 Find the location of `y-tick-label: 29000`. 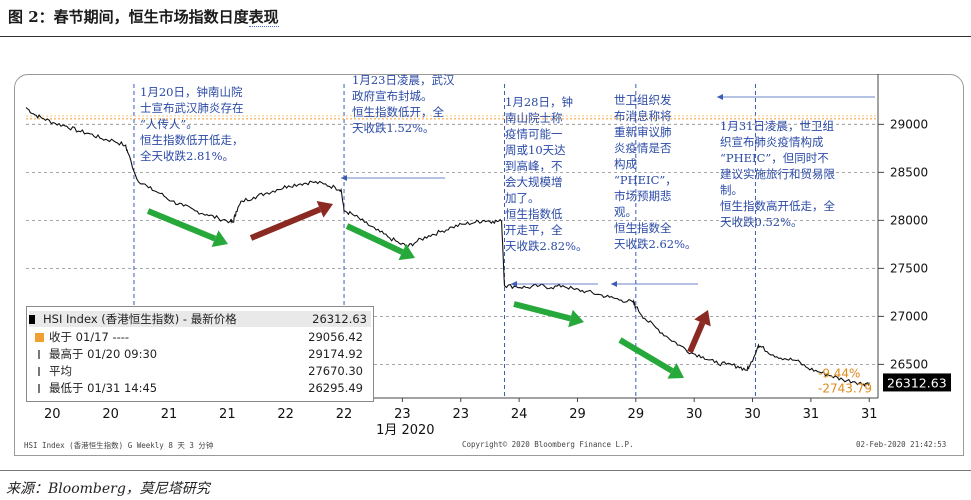

y-tick-label: 29000 is located at coordinates (909, 124).